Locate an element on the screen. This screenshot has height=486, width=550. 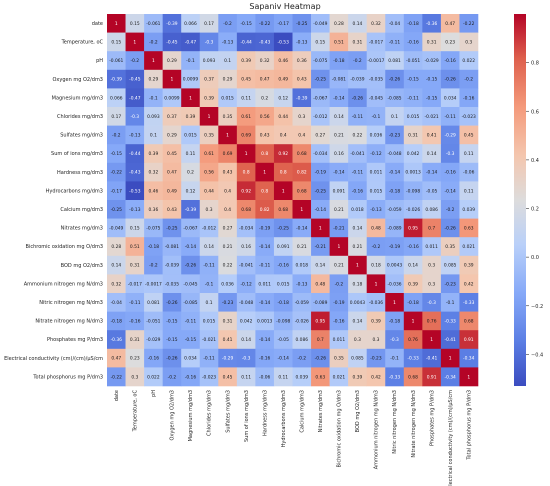
cell-value-label: -0.41 is located at coordinates (432, 359).